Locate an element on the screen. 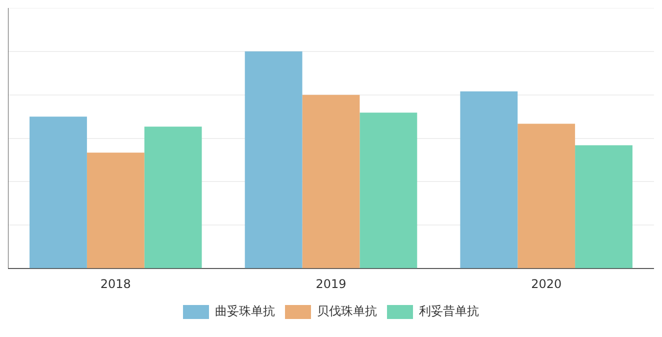 The height and width of the screenshot is (337, 662). x-tick-label: 2019 is located at coordinates (331, 283).